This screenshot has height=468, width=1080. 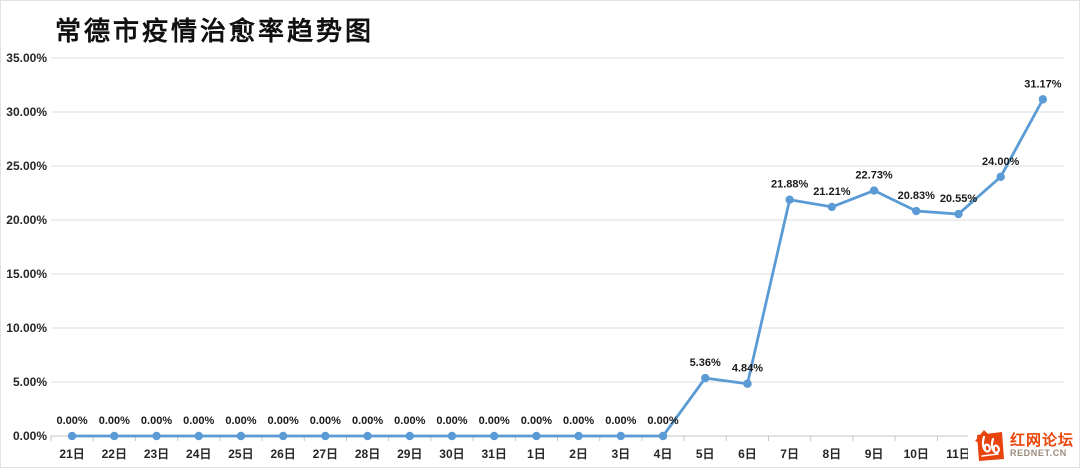 I want to click on x-tick-label: 22日, so click(x=114, y=454).